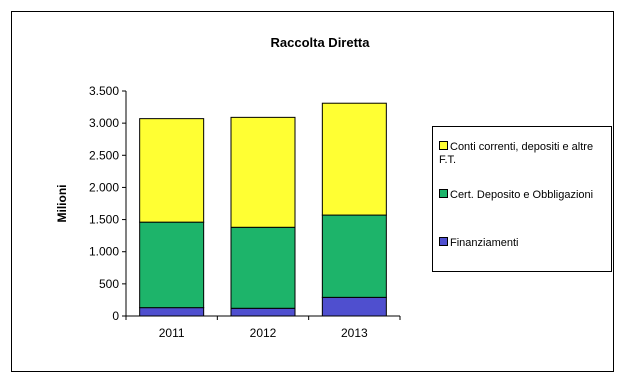 Image resolution: width=626 pixels, height=374 pixels. I want to click on legend-label-cert: Cert. Deposito e Obbligazioni, so click(522, 195).